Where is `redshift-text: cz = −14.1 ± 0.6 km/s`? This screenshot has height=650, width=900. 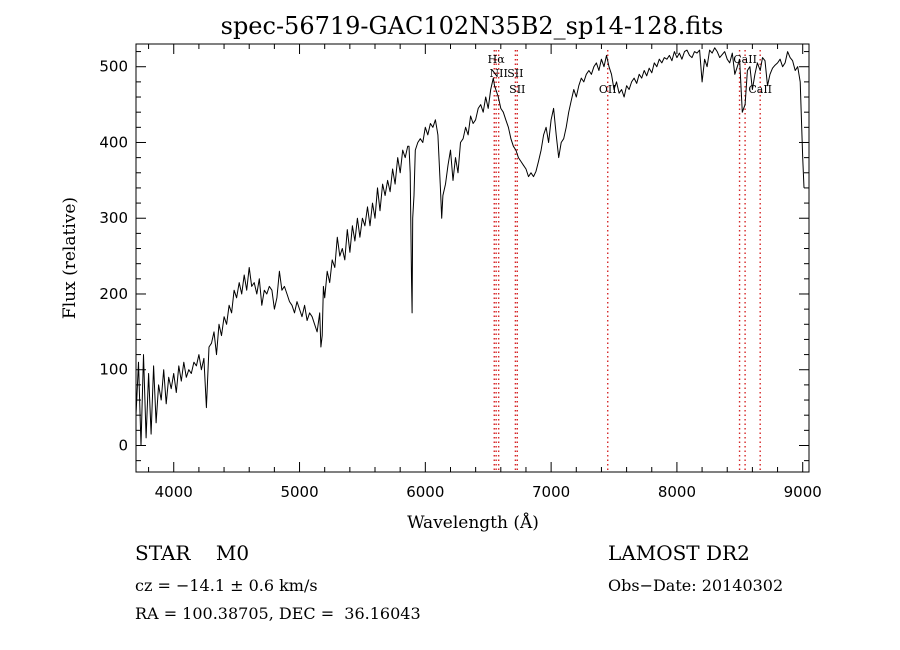 redshift-text: cz = −14.1 ± 0.6 km/s is located at coordinates (226, 585).